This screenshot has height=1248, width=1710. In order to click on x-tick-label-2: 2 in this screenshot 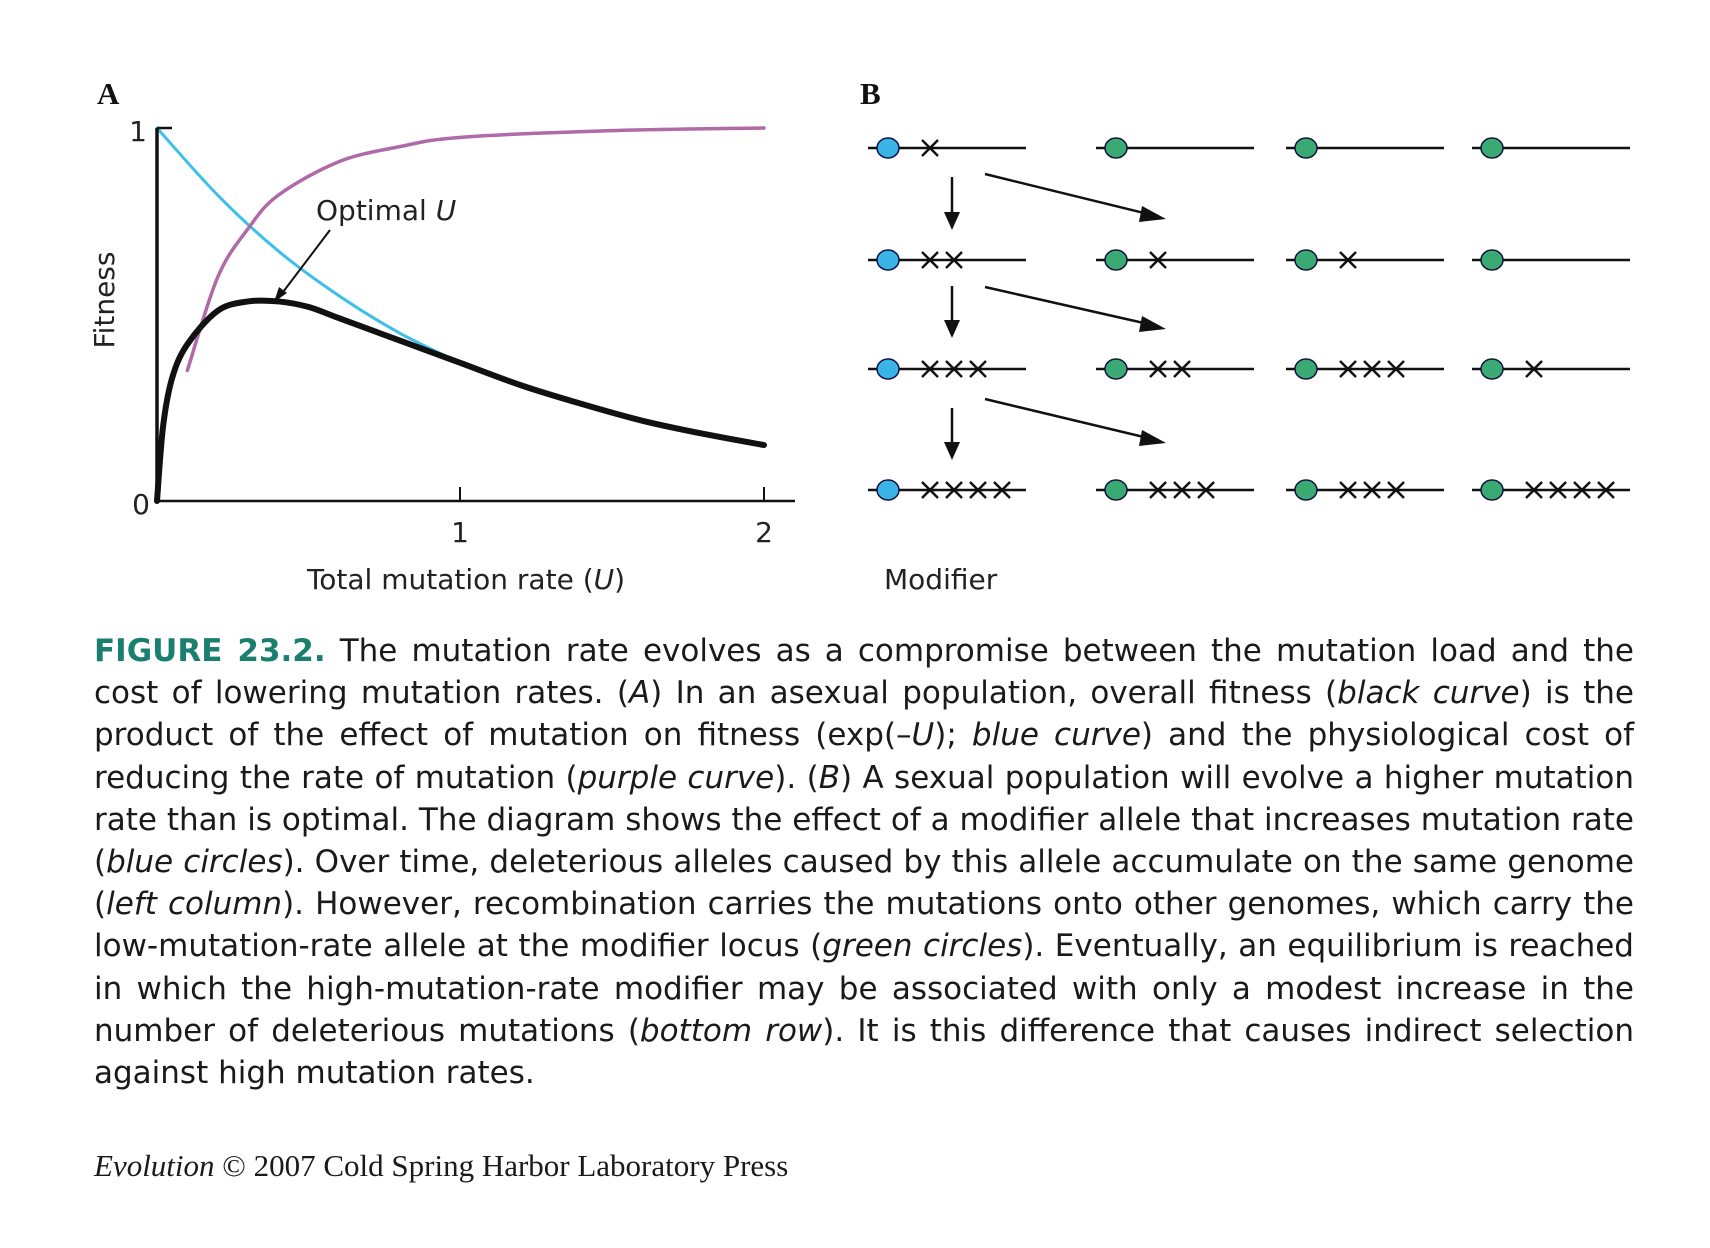, I will do `click(764, 532)`.